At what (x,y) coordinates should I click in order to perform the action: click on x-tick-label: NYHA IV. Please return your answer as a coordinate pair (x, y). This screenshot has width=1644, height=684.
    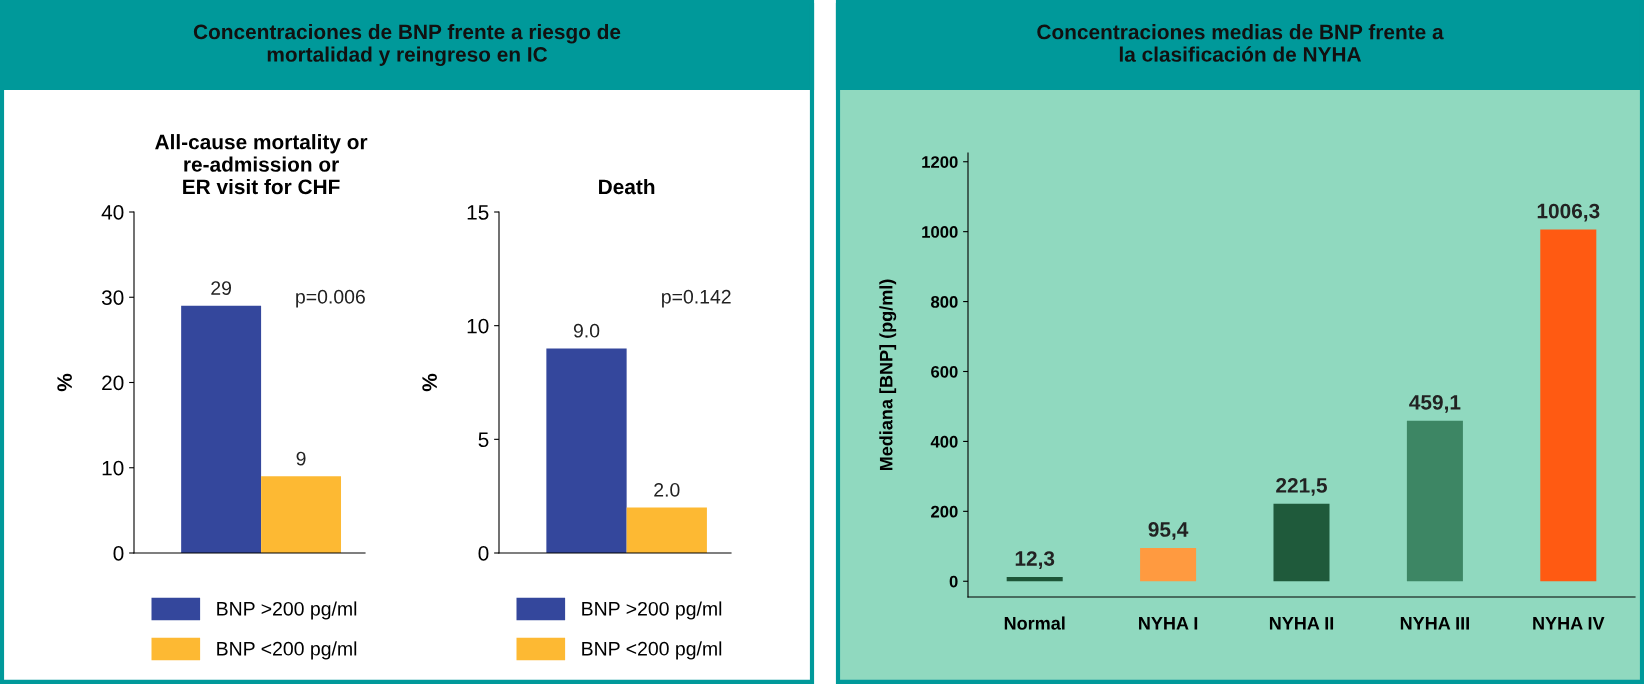
    Looking at the image, I should click on (1569, 623).